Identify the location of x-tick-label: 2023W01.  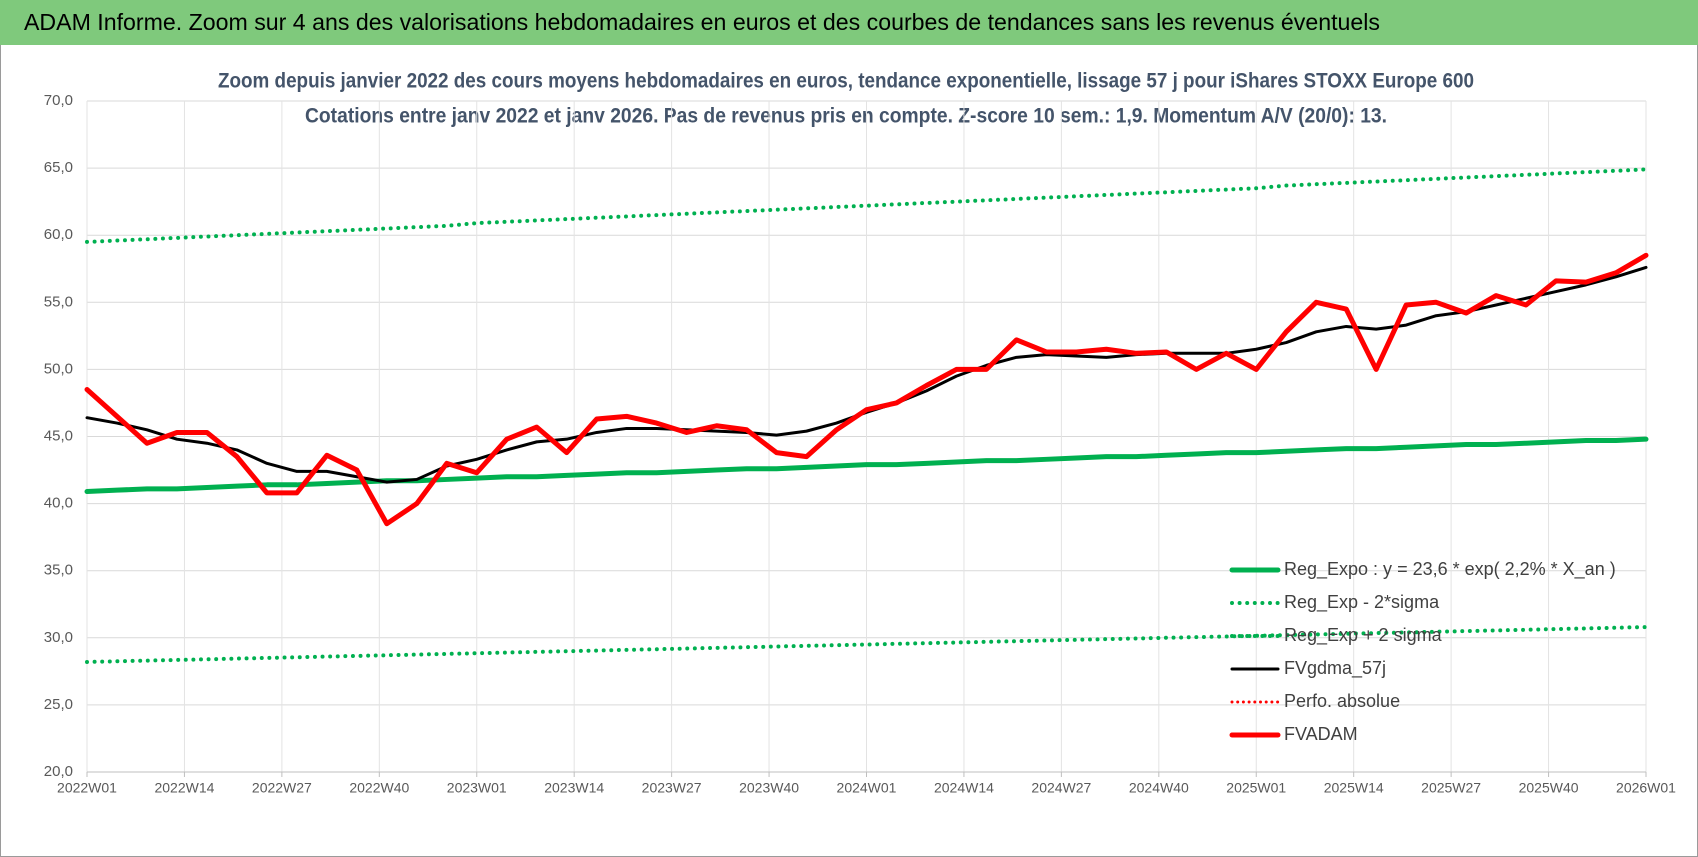
(477, 788).